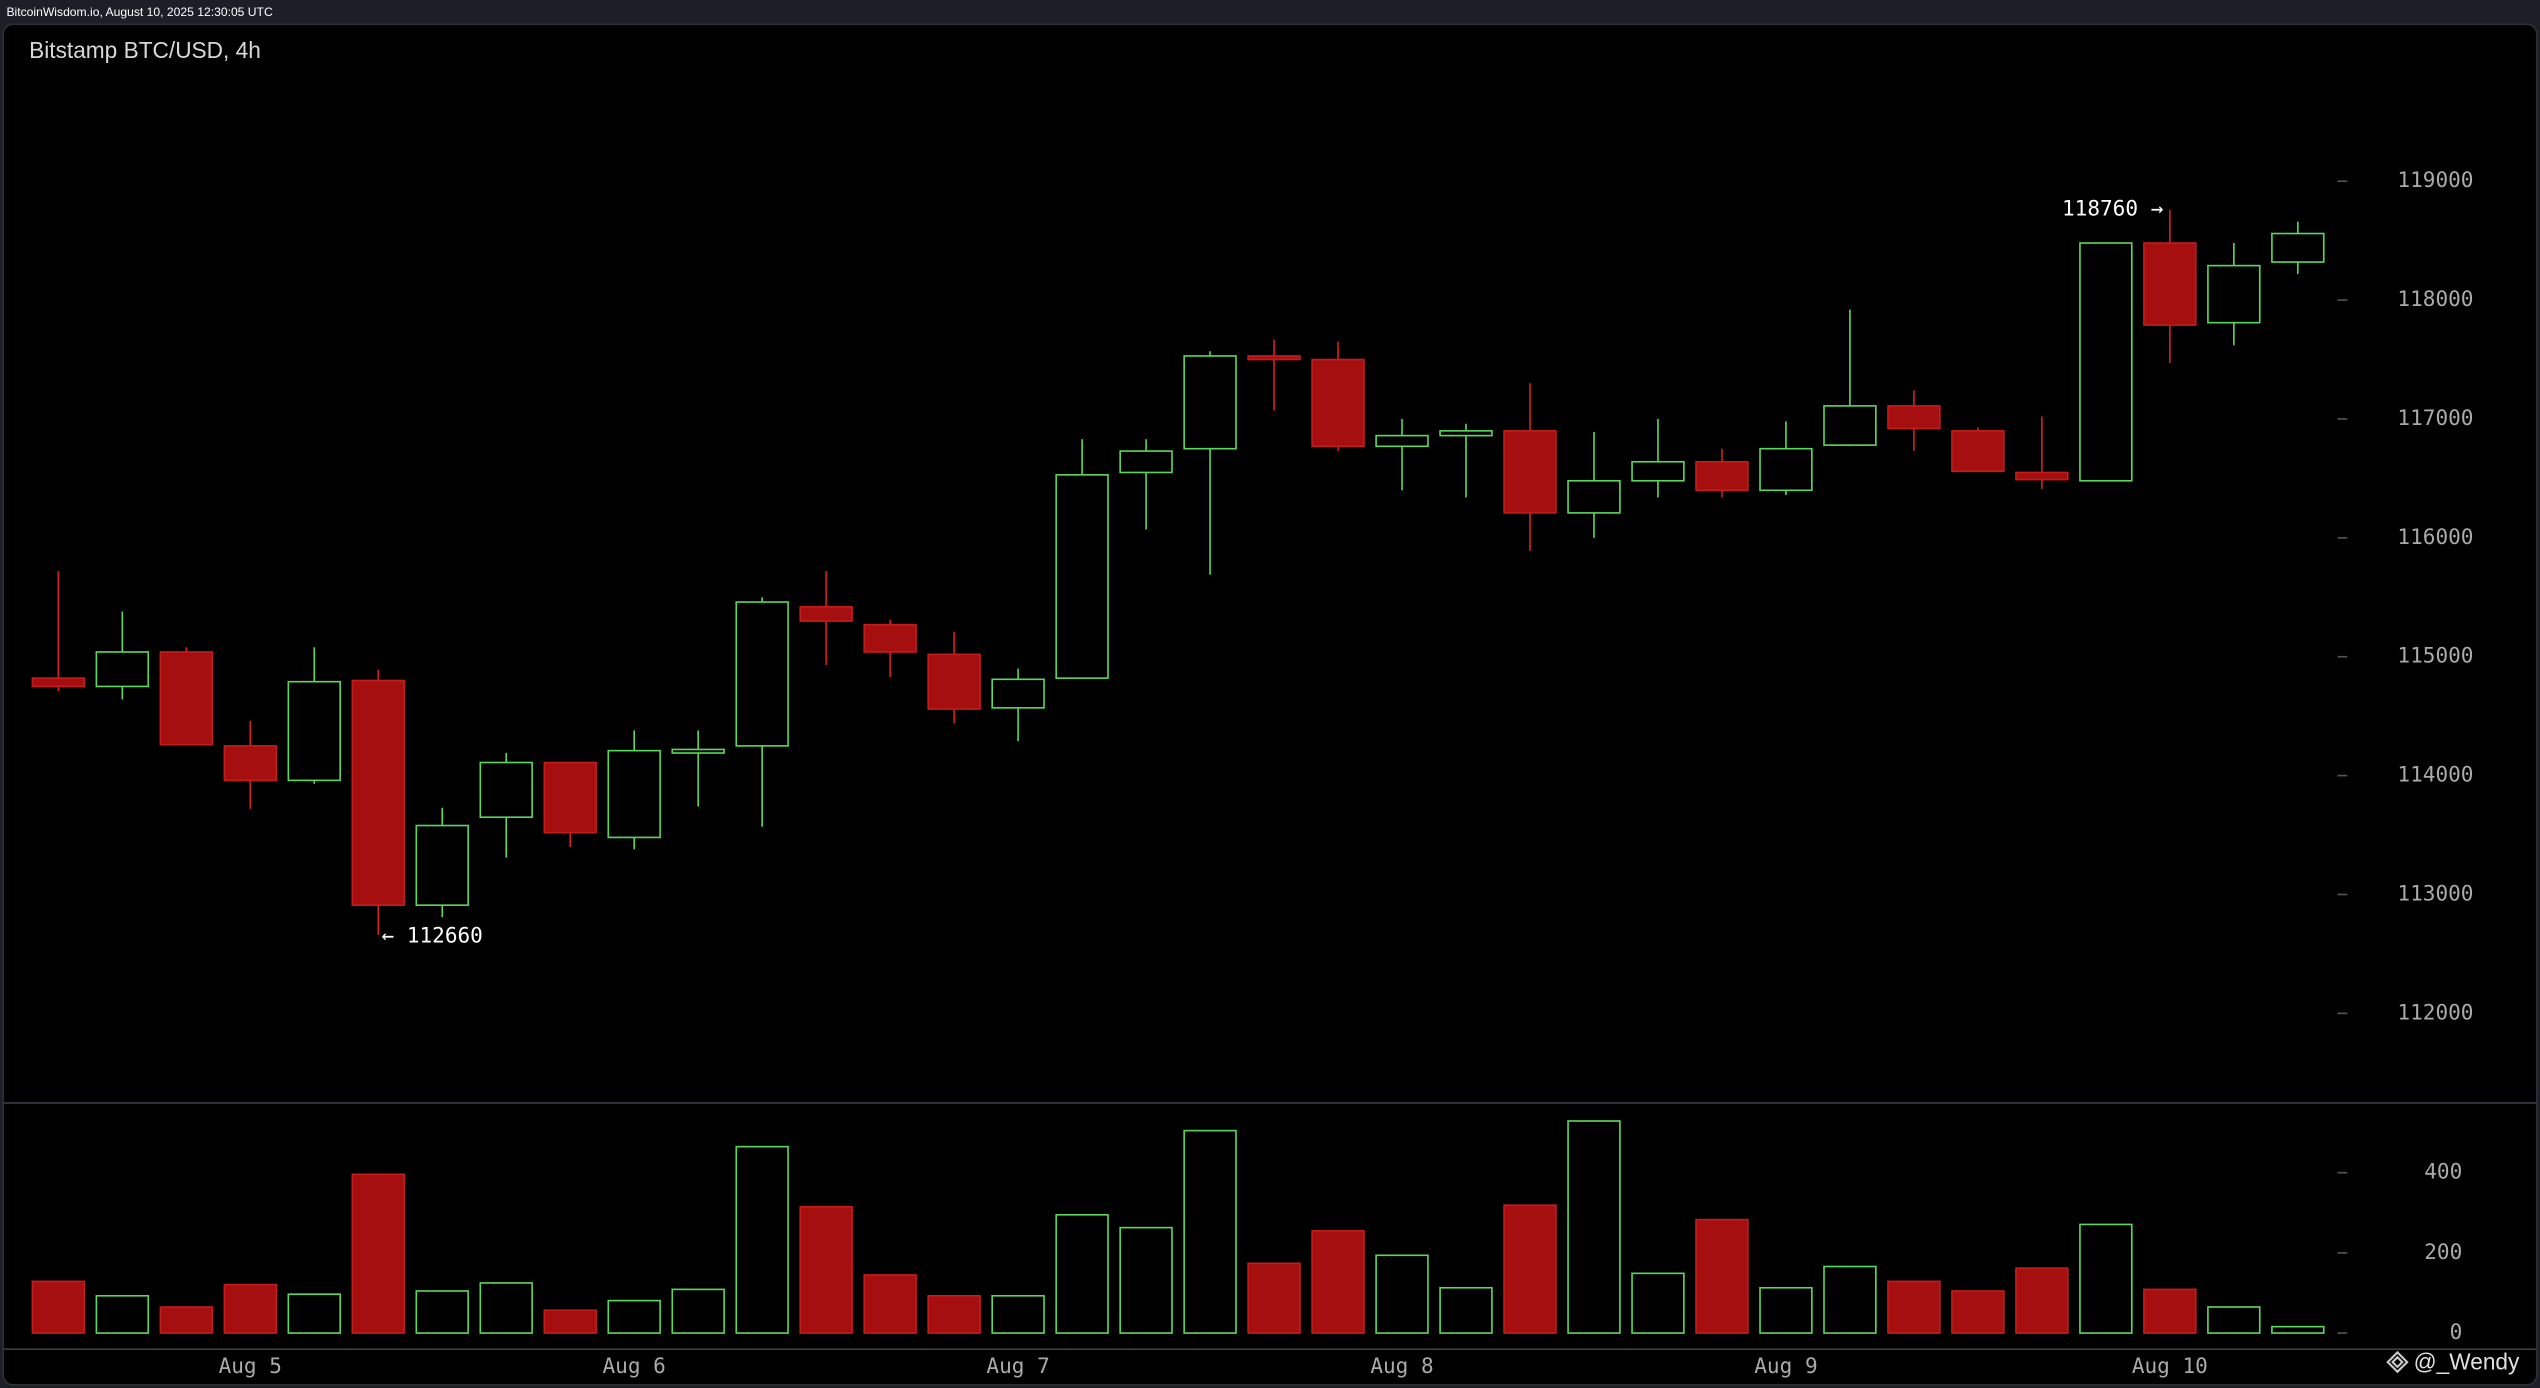  What do you see at coordinates (2435, 536) in the screenshot?
I see `y-tick-label: 116000` at bounding box center [2435, 536].